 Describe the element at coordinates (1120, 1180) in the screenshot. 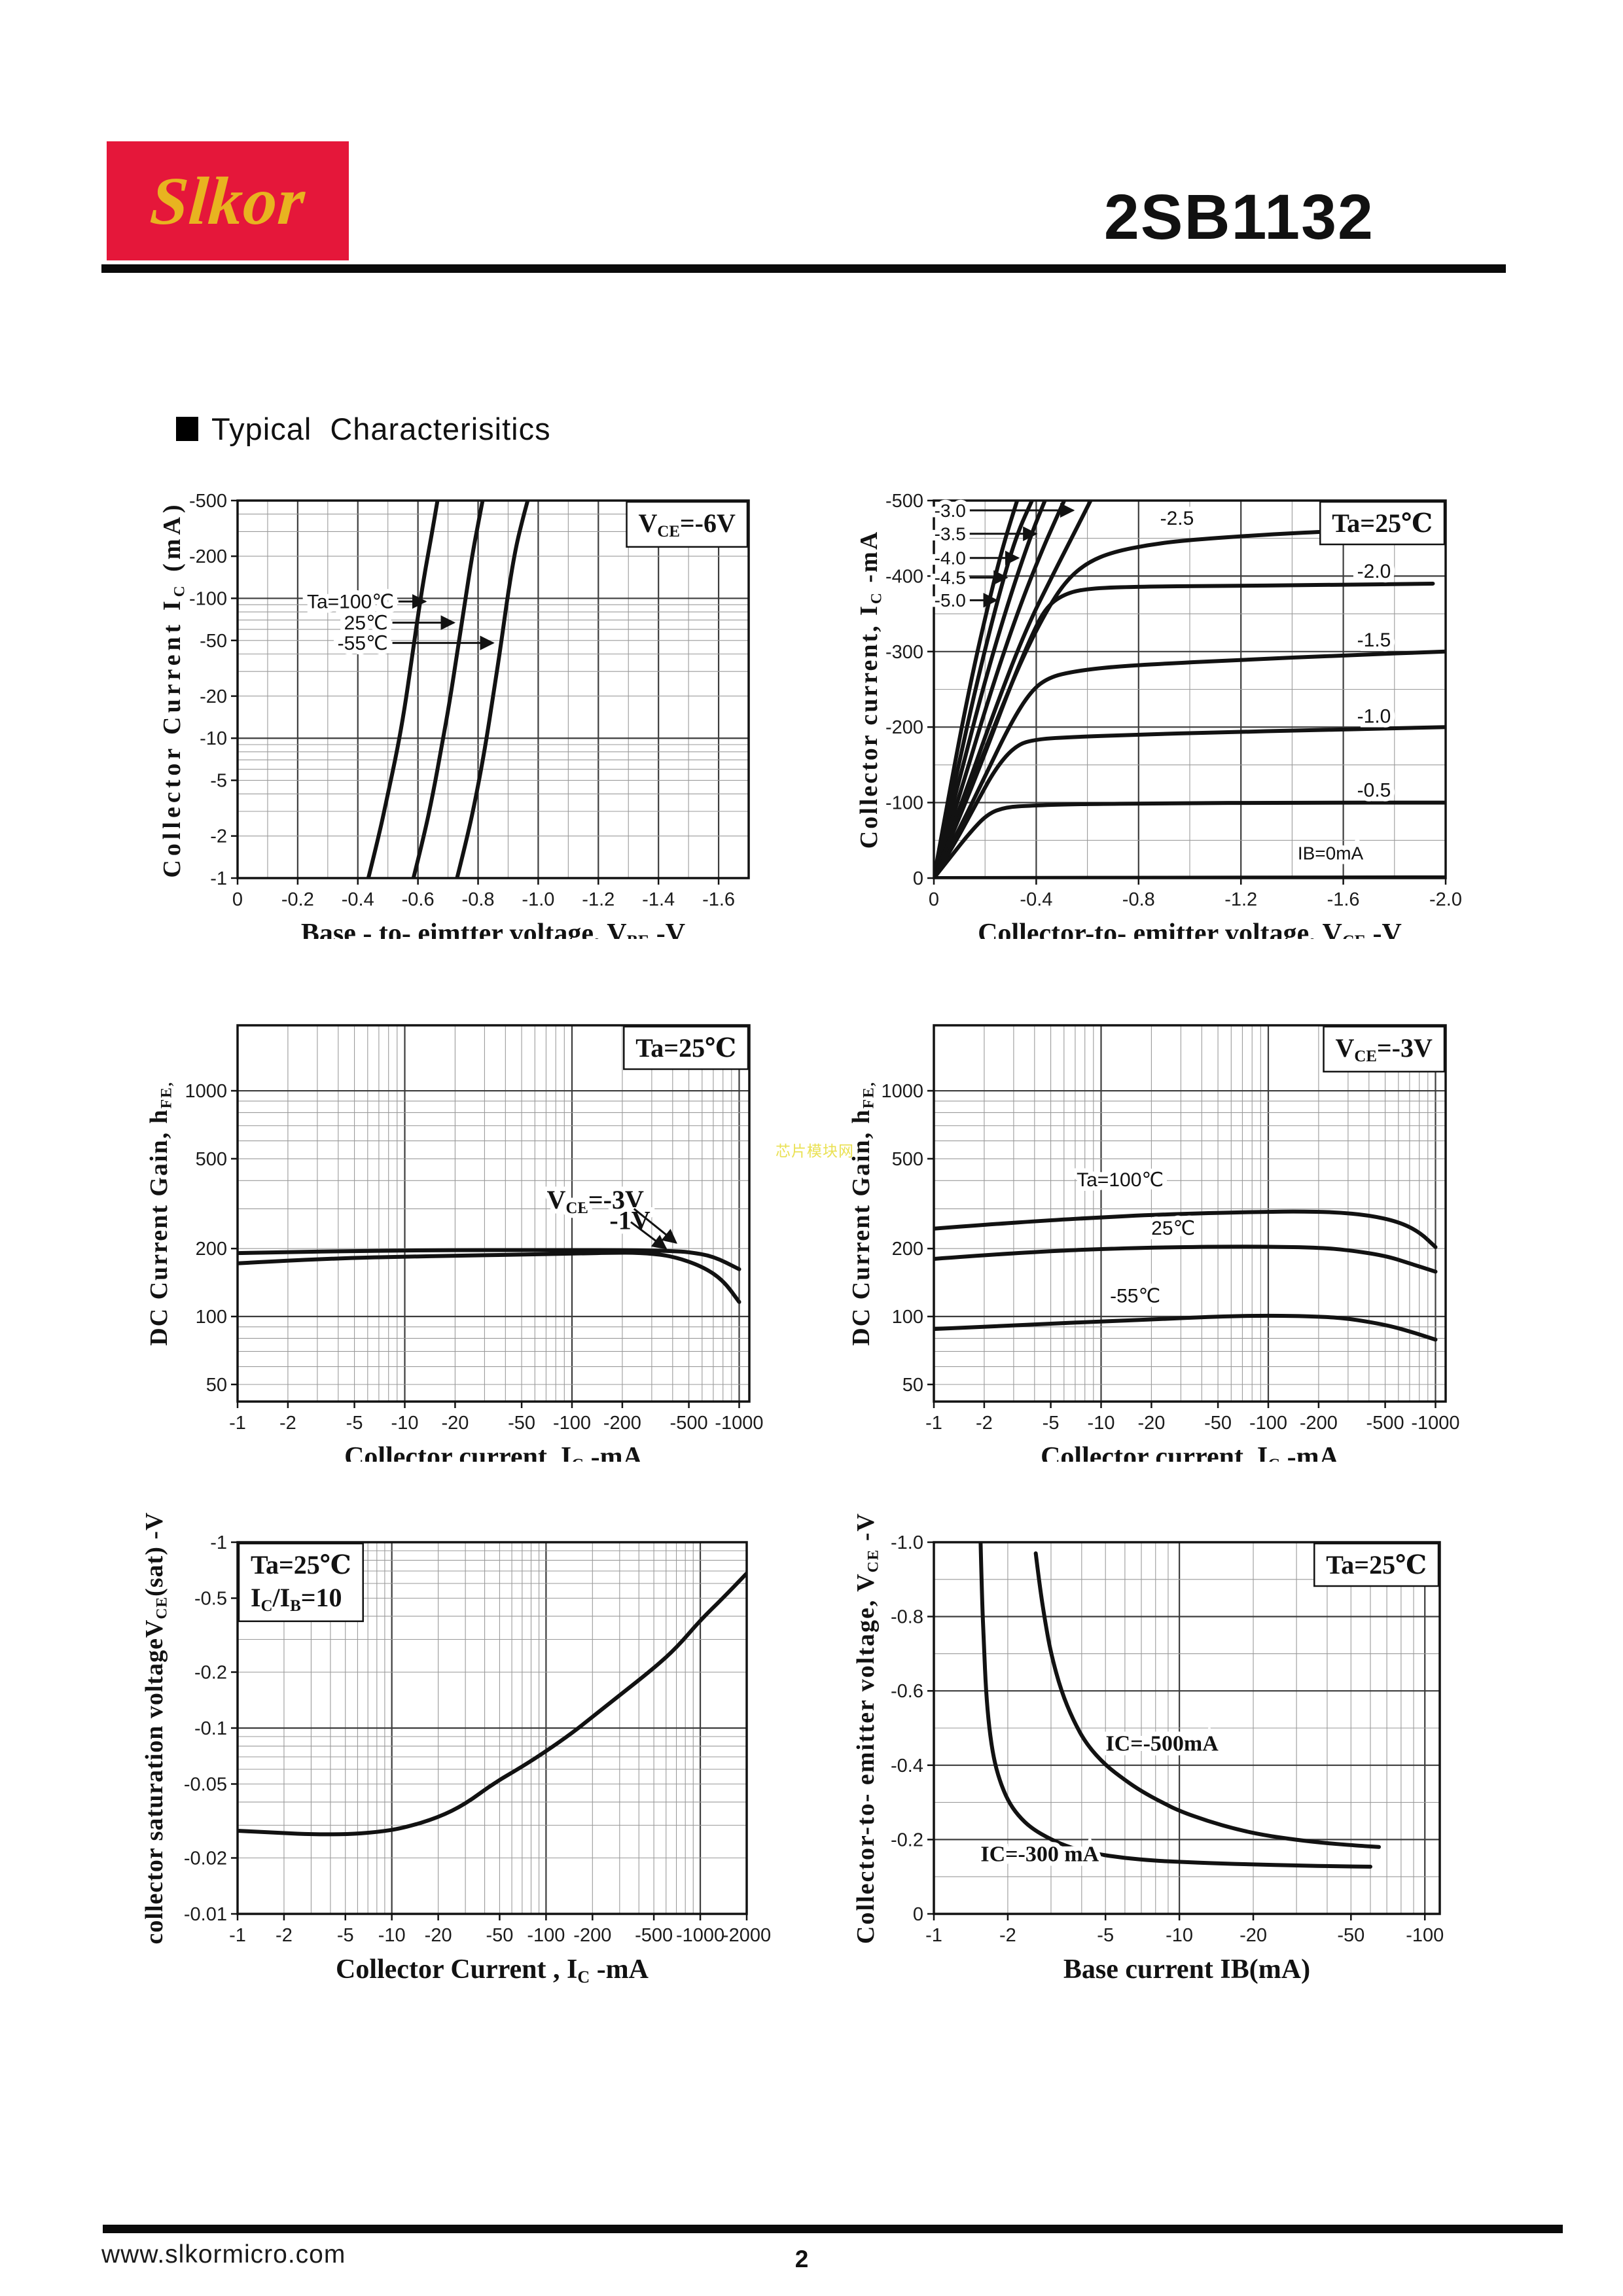

I see `curve-label: Ta=100℃` at that location.